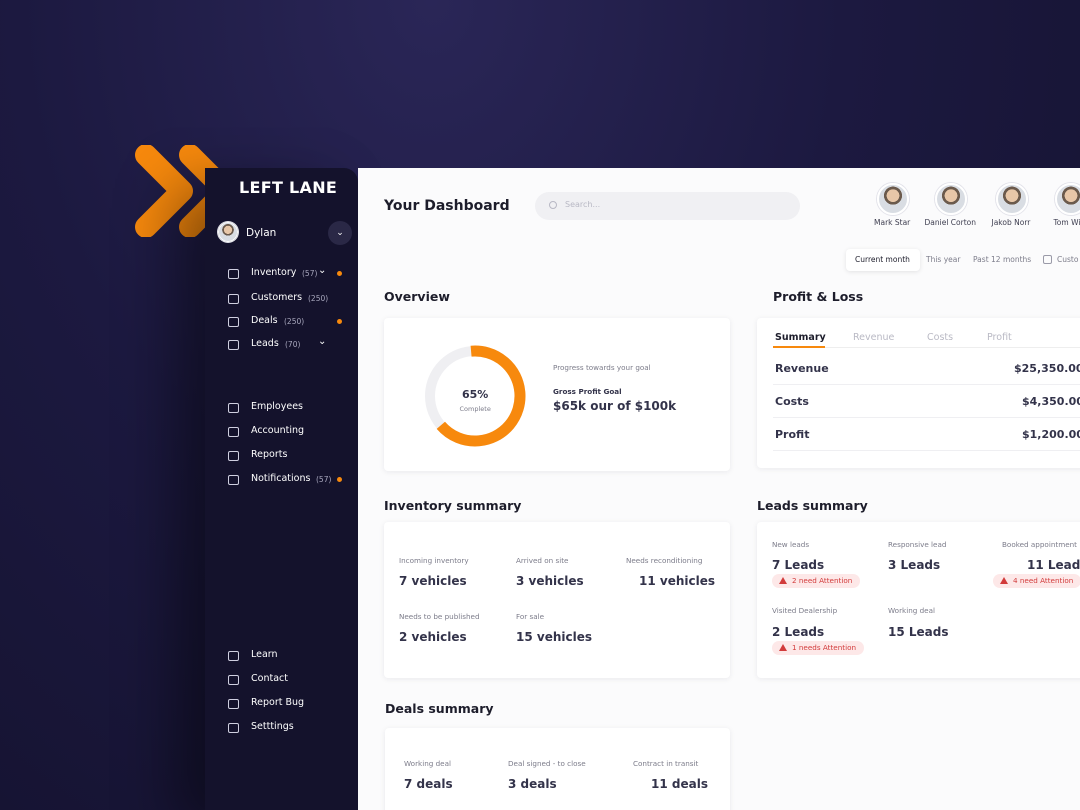  What do you see at coordinates (1051, 401) in the screenshot?
I see `pl-row-value: $4,350.00` at bounding box center [1051, 401].